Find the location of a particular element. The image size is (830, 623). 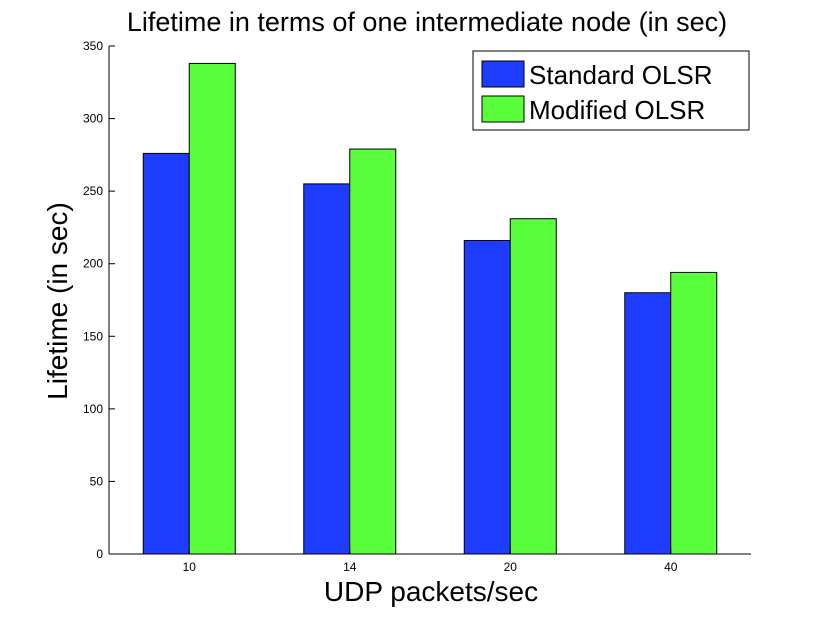

x-axis-title: UDP packets/sec is located at coordinates (431, 591).